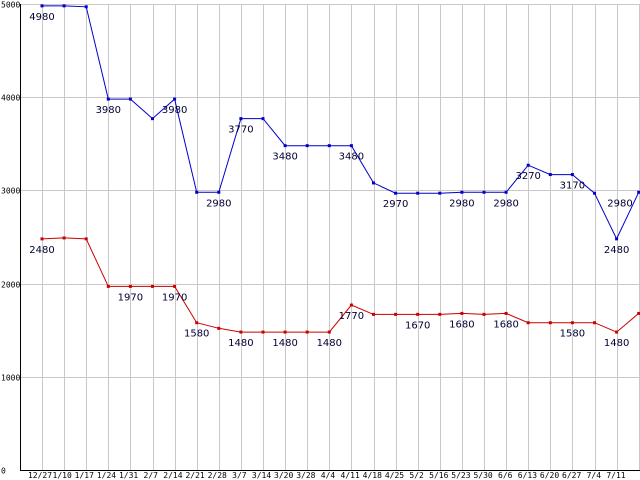  Describe the element at coordinates (217, 475) in the screenshot. I see `x-tick-label: 2/28` at that location.